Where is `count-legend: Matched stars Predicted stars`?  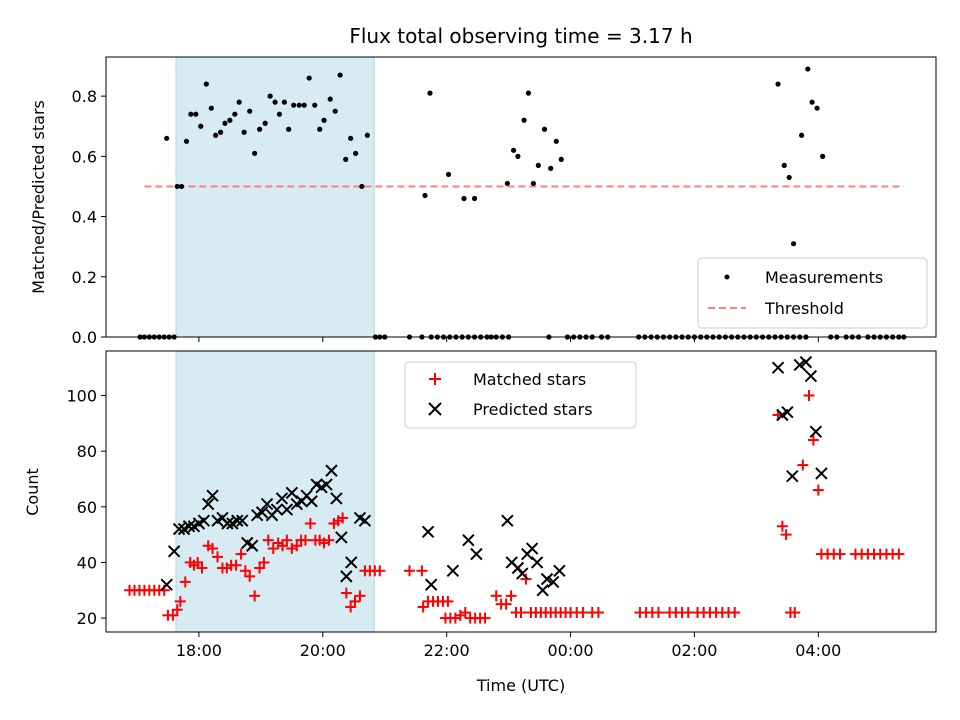
count-legend: Matched stars Predicted stars is located at coordinates (520, 395).